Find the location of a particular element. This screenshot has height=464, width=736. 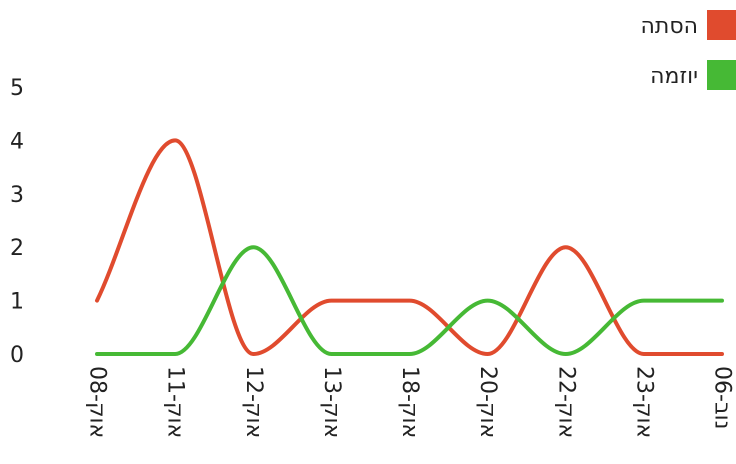

legend: הסתה יוזמה is located at coordinates (688, 50).